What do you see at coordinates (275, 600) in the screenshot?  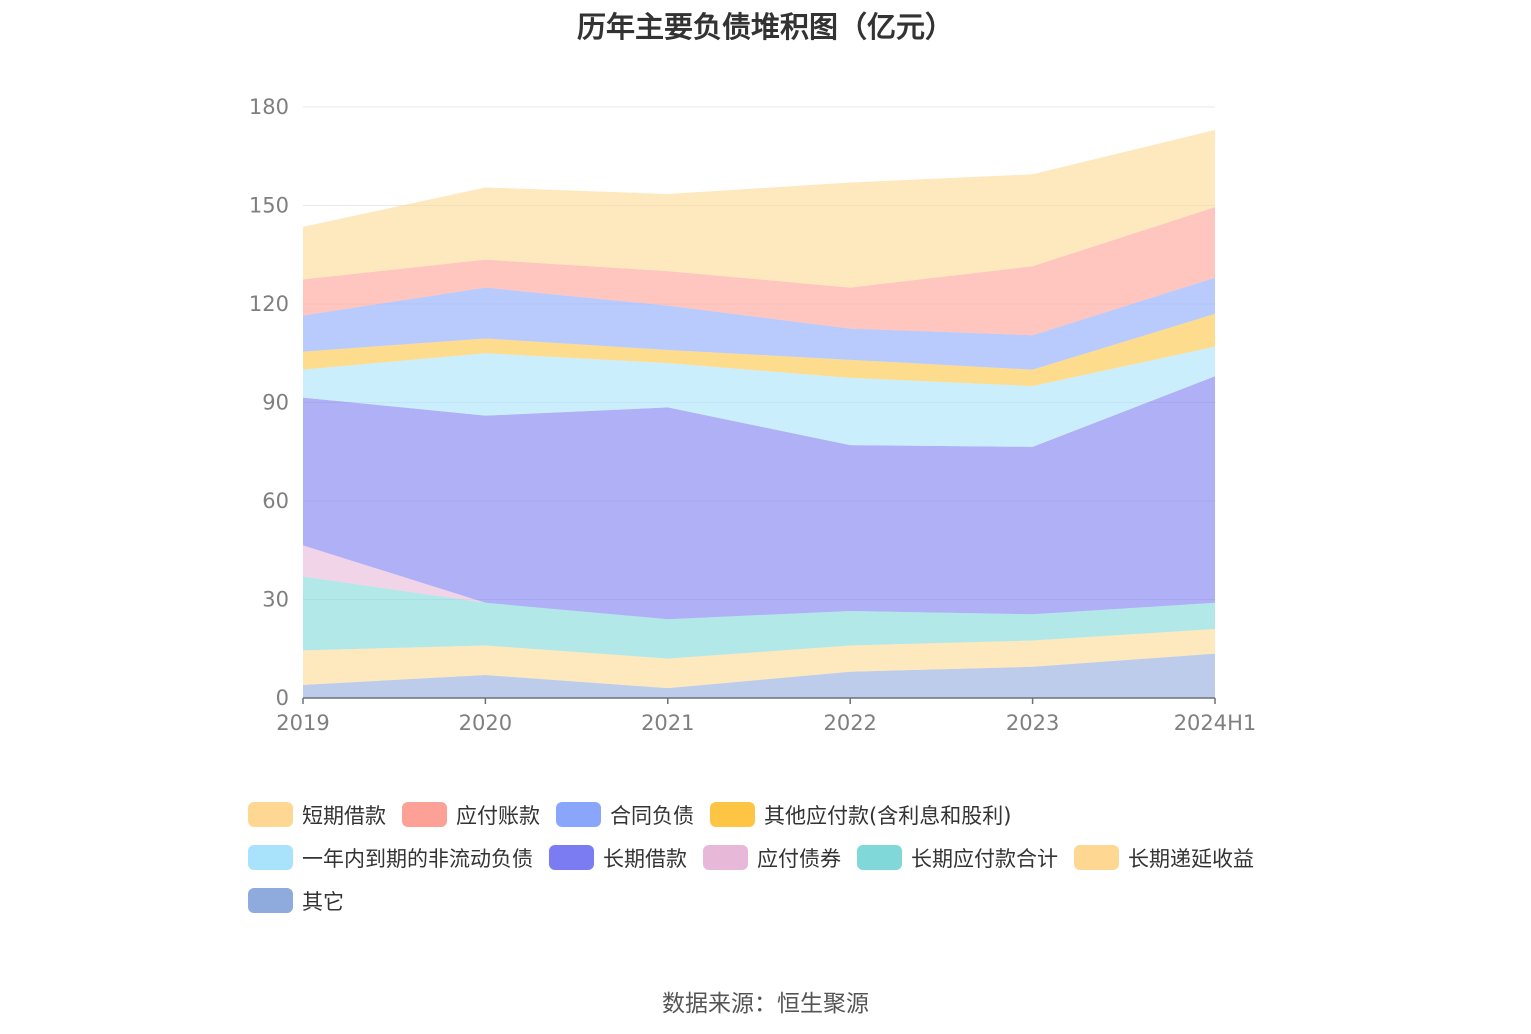 I see `y-tick-label: 30` at bounding box center [275, 600].